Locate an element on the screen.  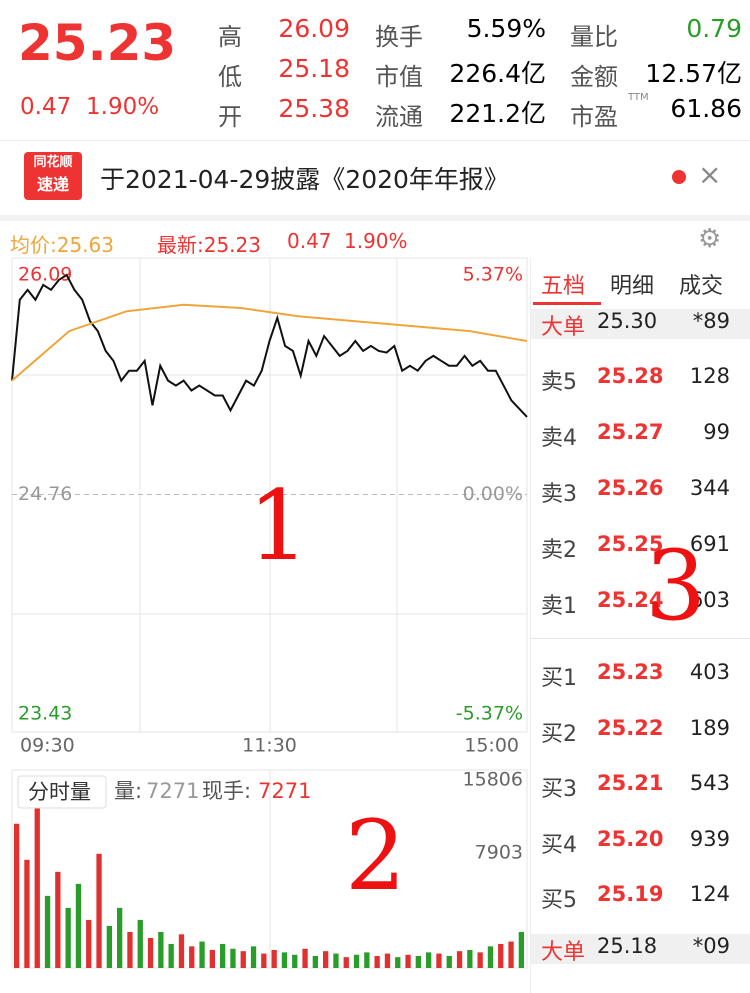
stat-value: 0.79 is located at coordinates (714, 28).